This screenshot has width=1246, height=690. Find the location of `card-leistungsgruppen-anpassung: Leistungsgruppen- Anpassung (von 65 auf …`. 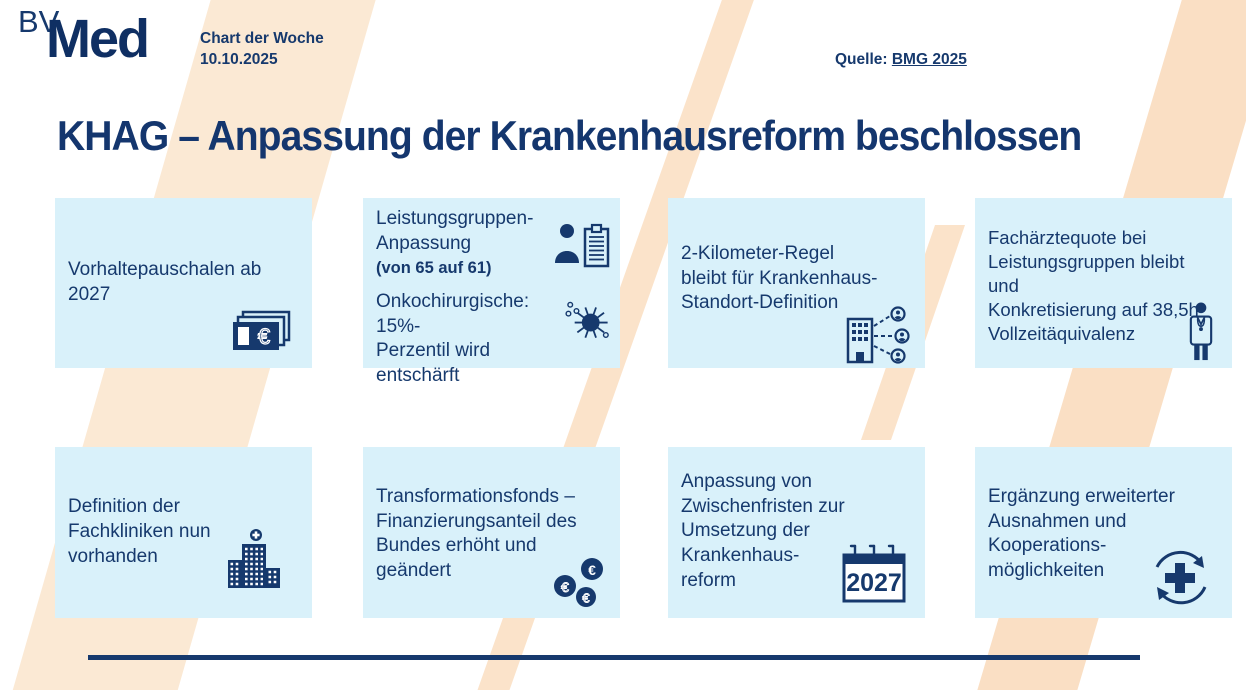

card-leistungsgruppen-anpassung: Leistungsgruppen- Anpassung (von 65 auf … is located at coordinates (491, 292).